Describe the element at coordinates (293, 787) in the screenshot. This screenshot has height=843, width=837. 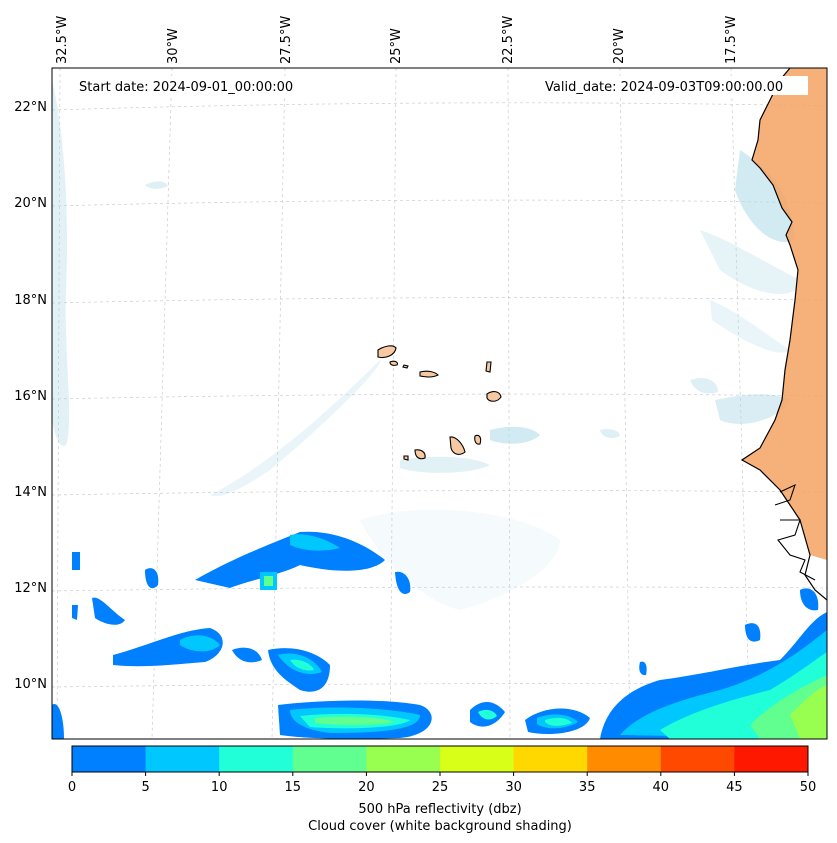
I see `colorbar-tick-label: 15` at that location.